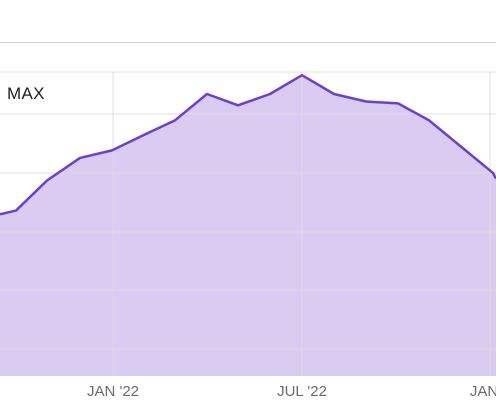 This screenshot has width=496, height=414. I want to click on range-selector-max: MAX, so click(26, 93).